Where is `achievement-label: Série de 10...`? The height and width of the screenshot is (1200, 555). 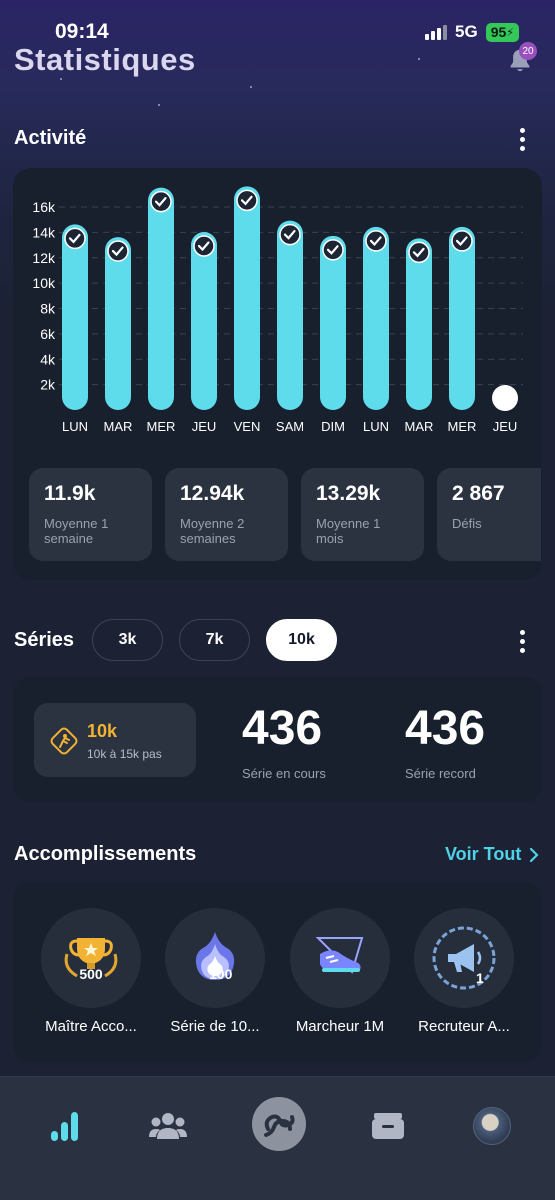
achievement-label: Série de 10... is located at coordinates (215, 1026).